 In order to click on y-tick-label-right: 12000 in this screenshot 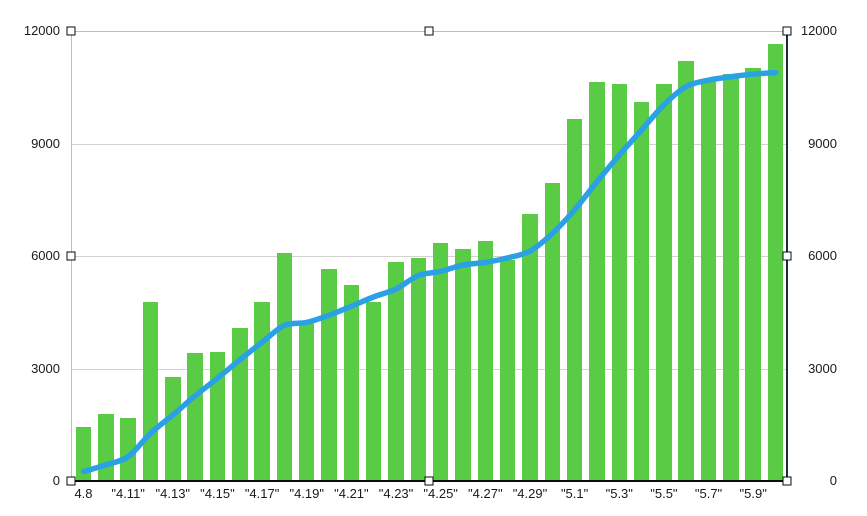, I will do `click(818, 30)`.